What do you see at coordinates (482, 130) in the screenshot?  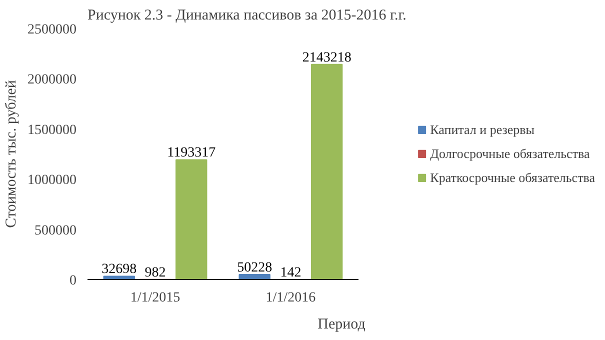 I see `legend-label: Капитал и резервы` at bounding box center [482, 130].